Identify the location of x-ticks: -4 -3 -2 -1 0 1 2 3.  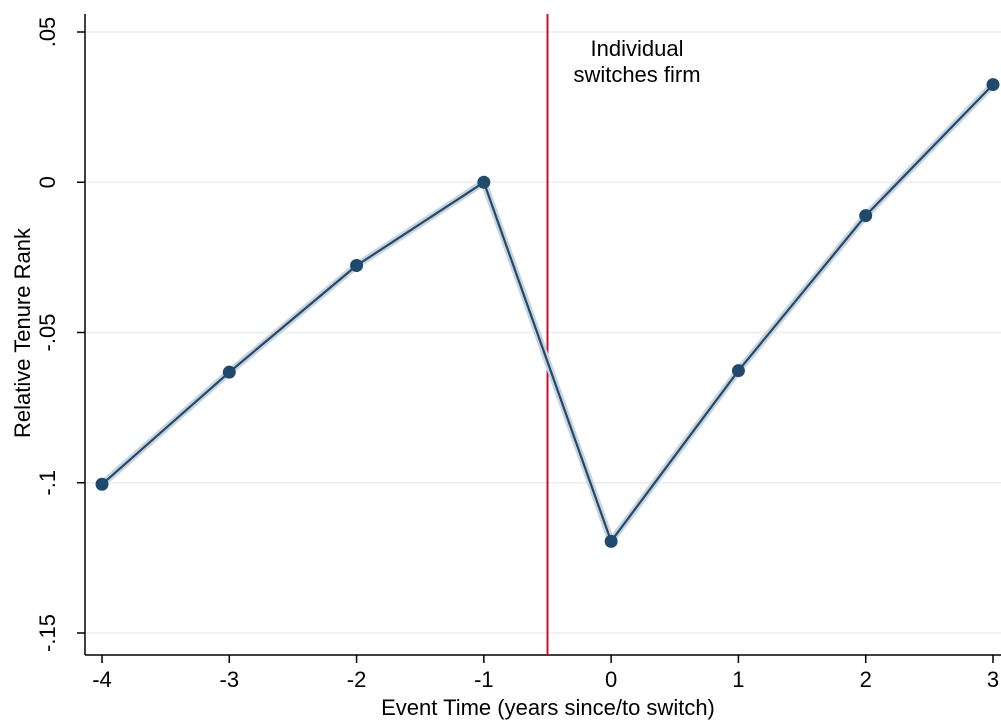
(545, 673).